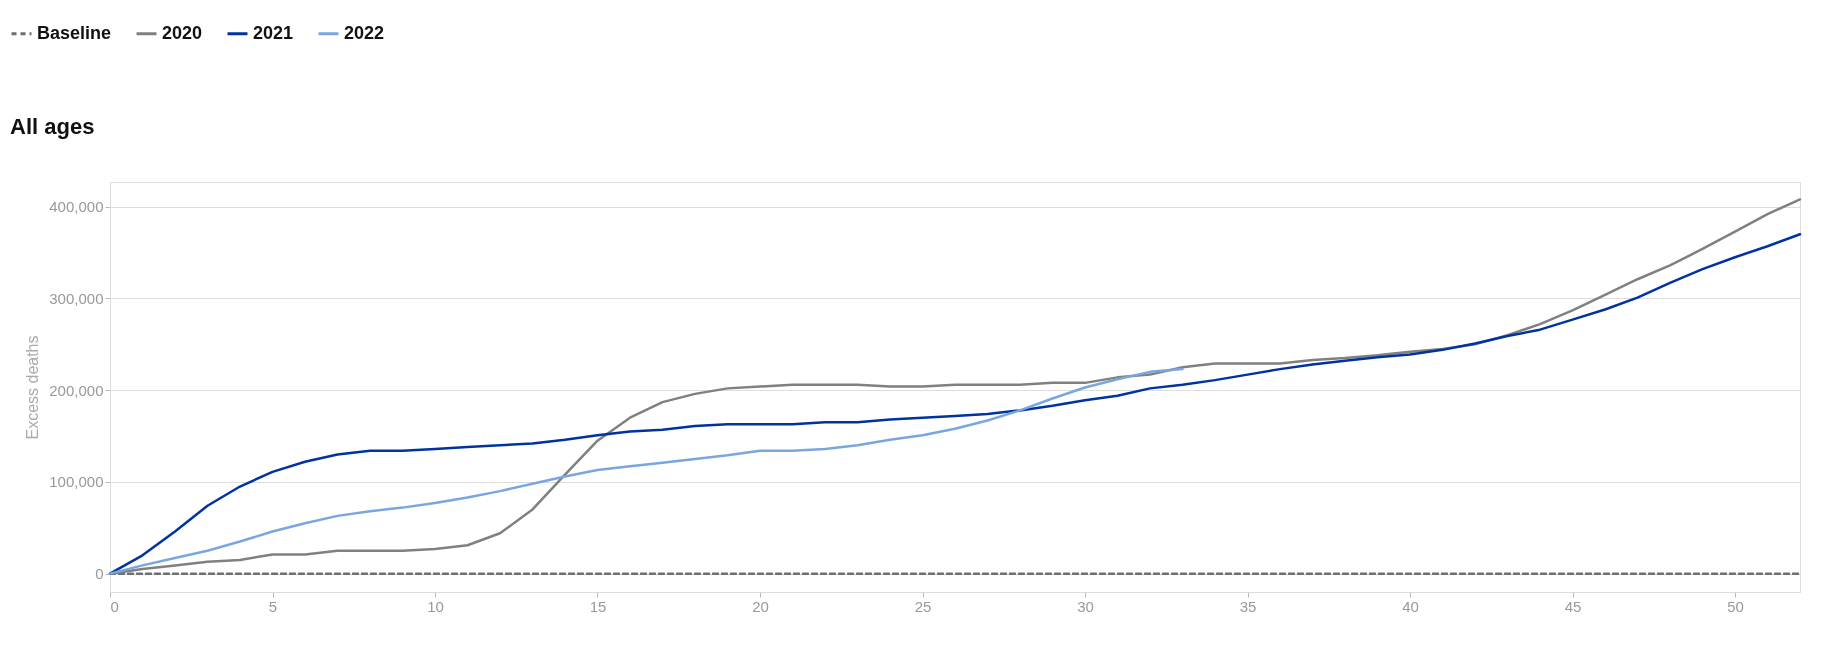 Image resolution: width=1830 pixels, height=646 pixels. I want to click on legend-label: 2020, so click(182, 32).